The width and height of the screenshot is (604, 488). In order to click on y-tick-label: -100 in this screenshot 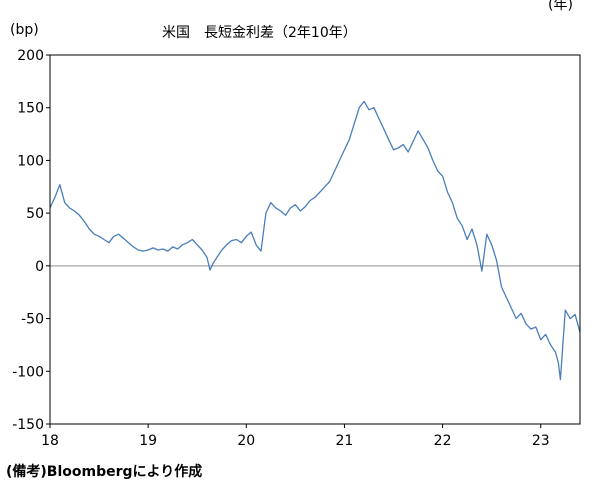, I will do `click(28, 372)`.